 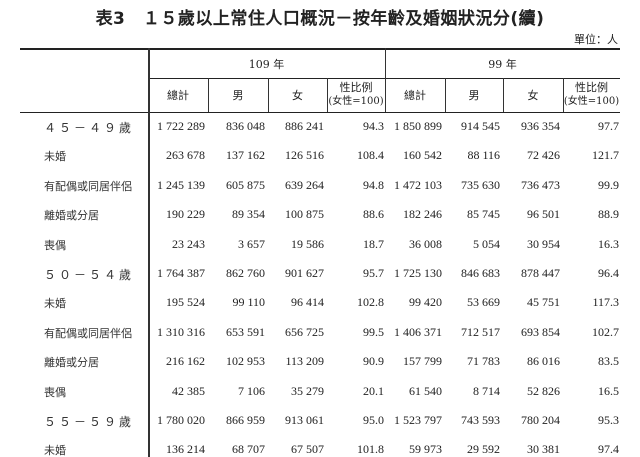 What do you see at coordinates (304, 155) in the screenshot?
I see `table-cell: 126 516` at bounding box center [304, 155].